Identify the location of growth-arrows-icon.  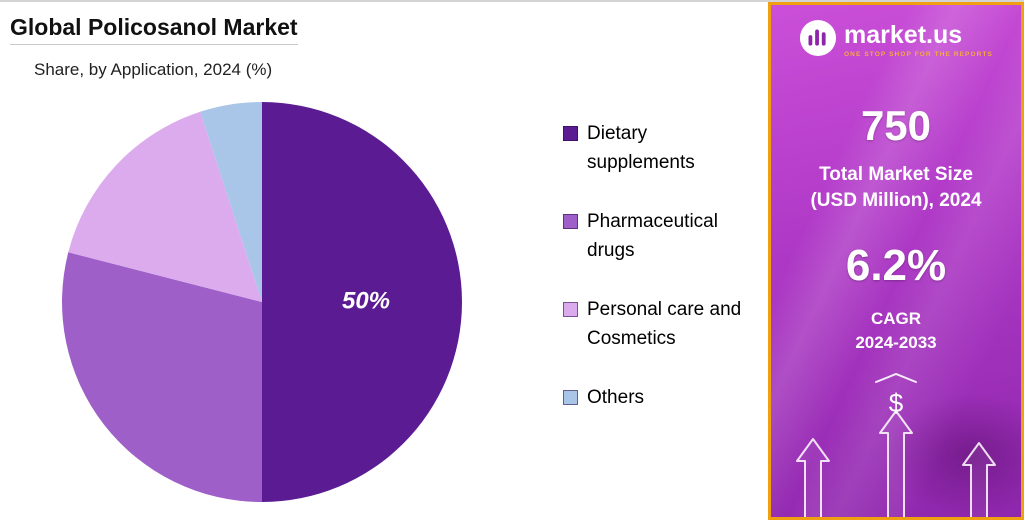
(896, 463).